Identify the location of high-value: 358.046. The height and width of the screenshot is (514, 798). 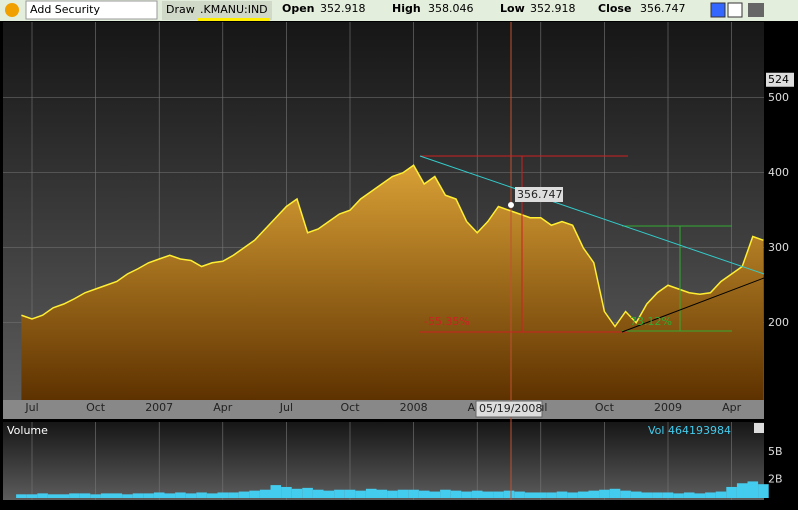
(451, 8).